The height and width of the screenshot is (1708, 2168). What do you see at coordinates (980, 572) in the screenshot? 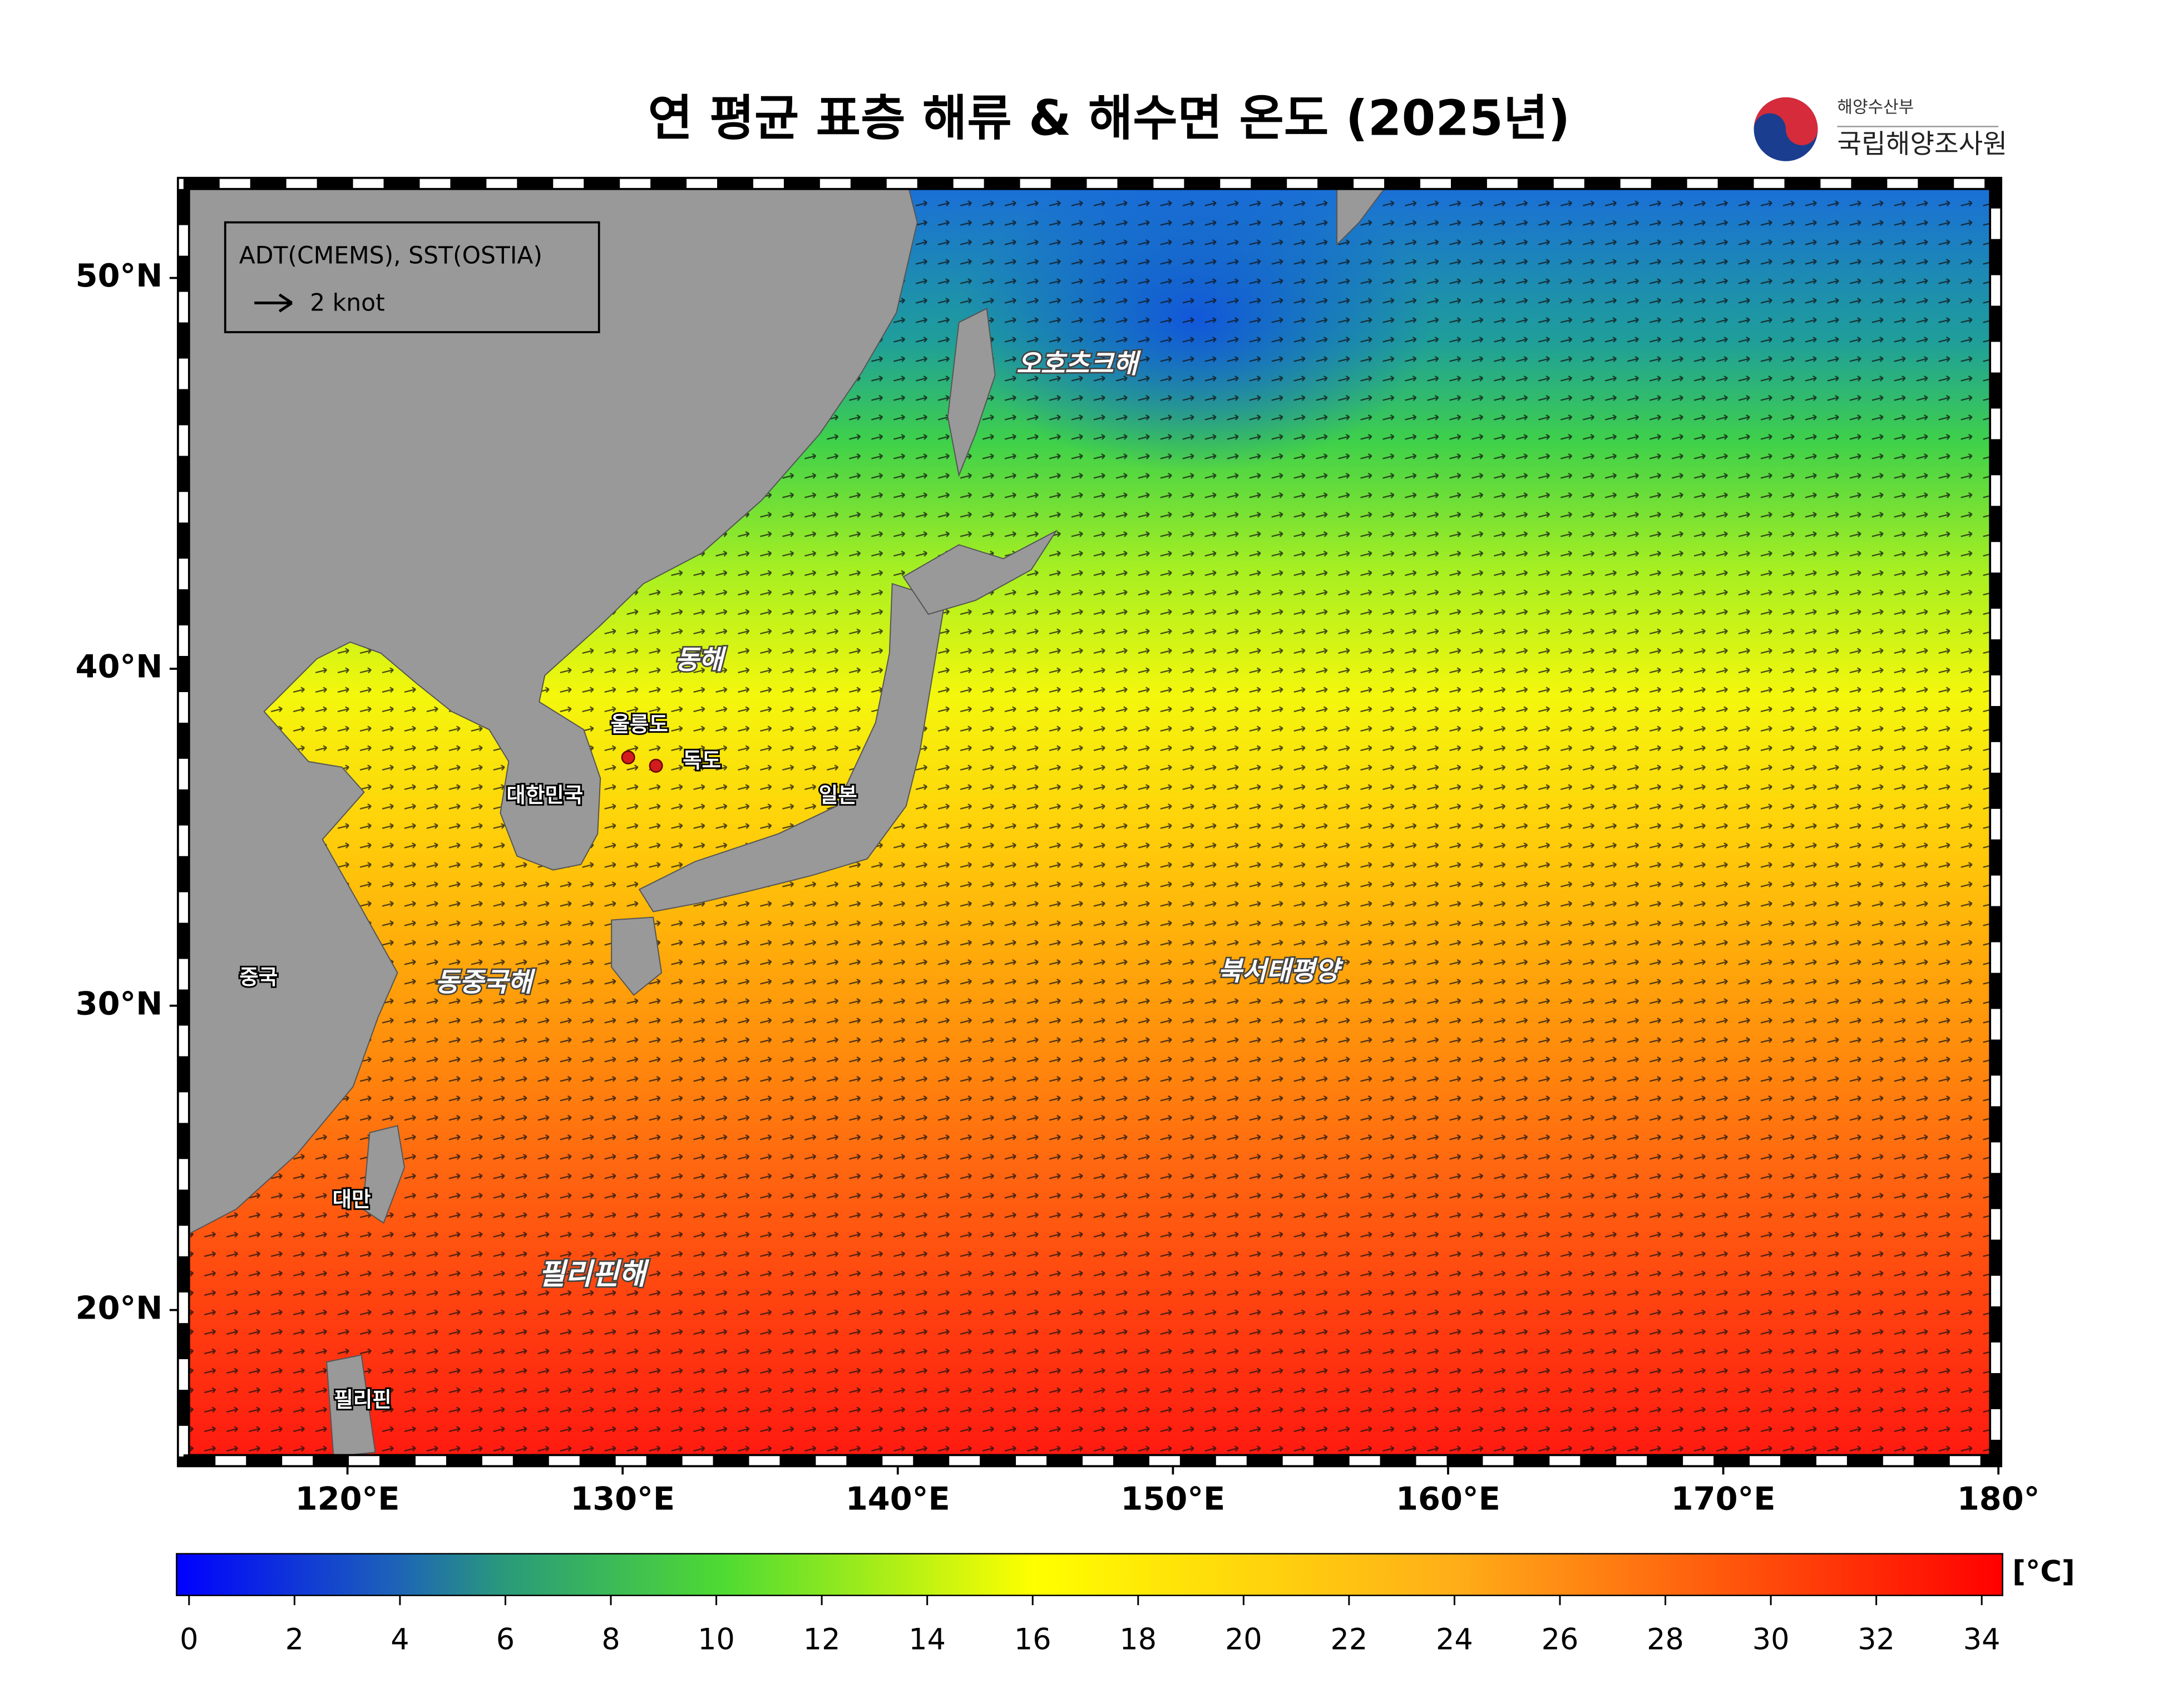
I see `hokkaido` at bounding box center [980, 572].